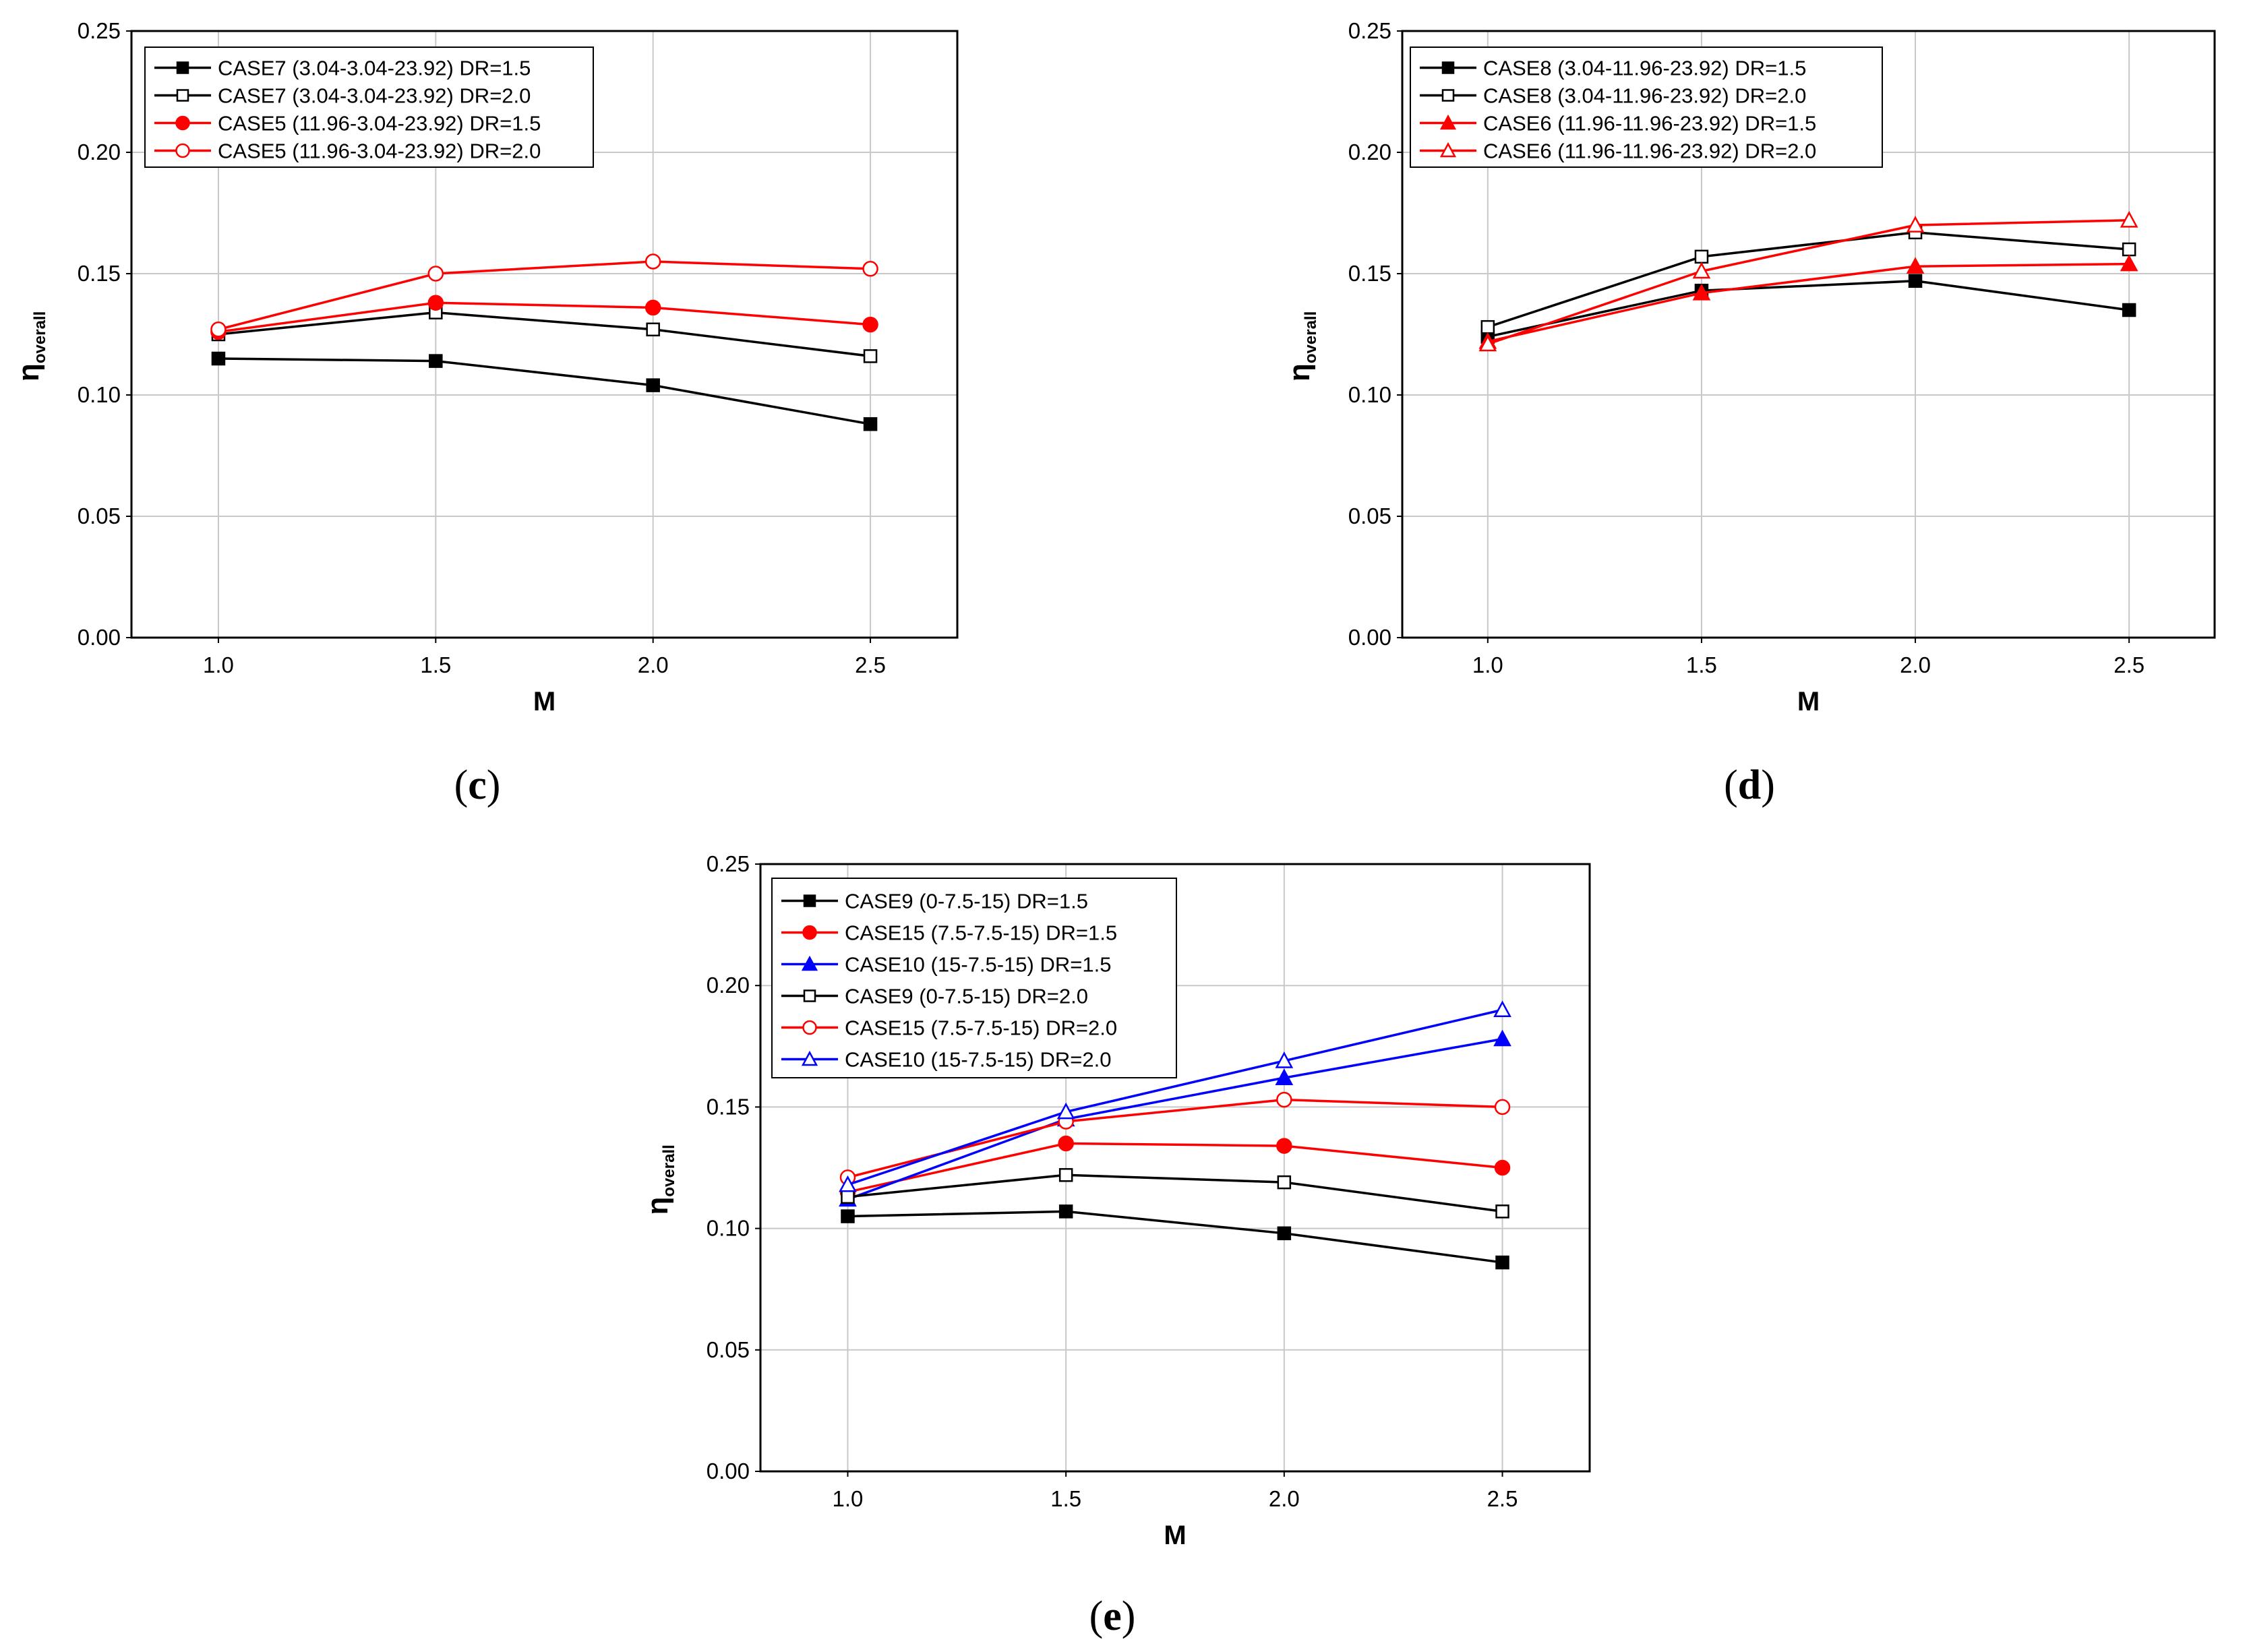 Image resolution: width=2249 pixels, height=1652 pixels. I want to click on plot-frame, so click(544, 334).